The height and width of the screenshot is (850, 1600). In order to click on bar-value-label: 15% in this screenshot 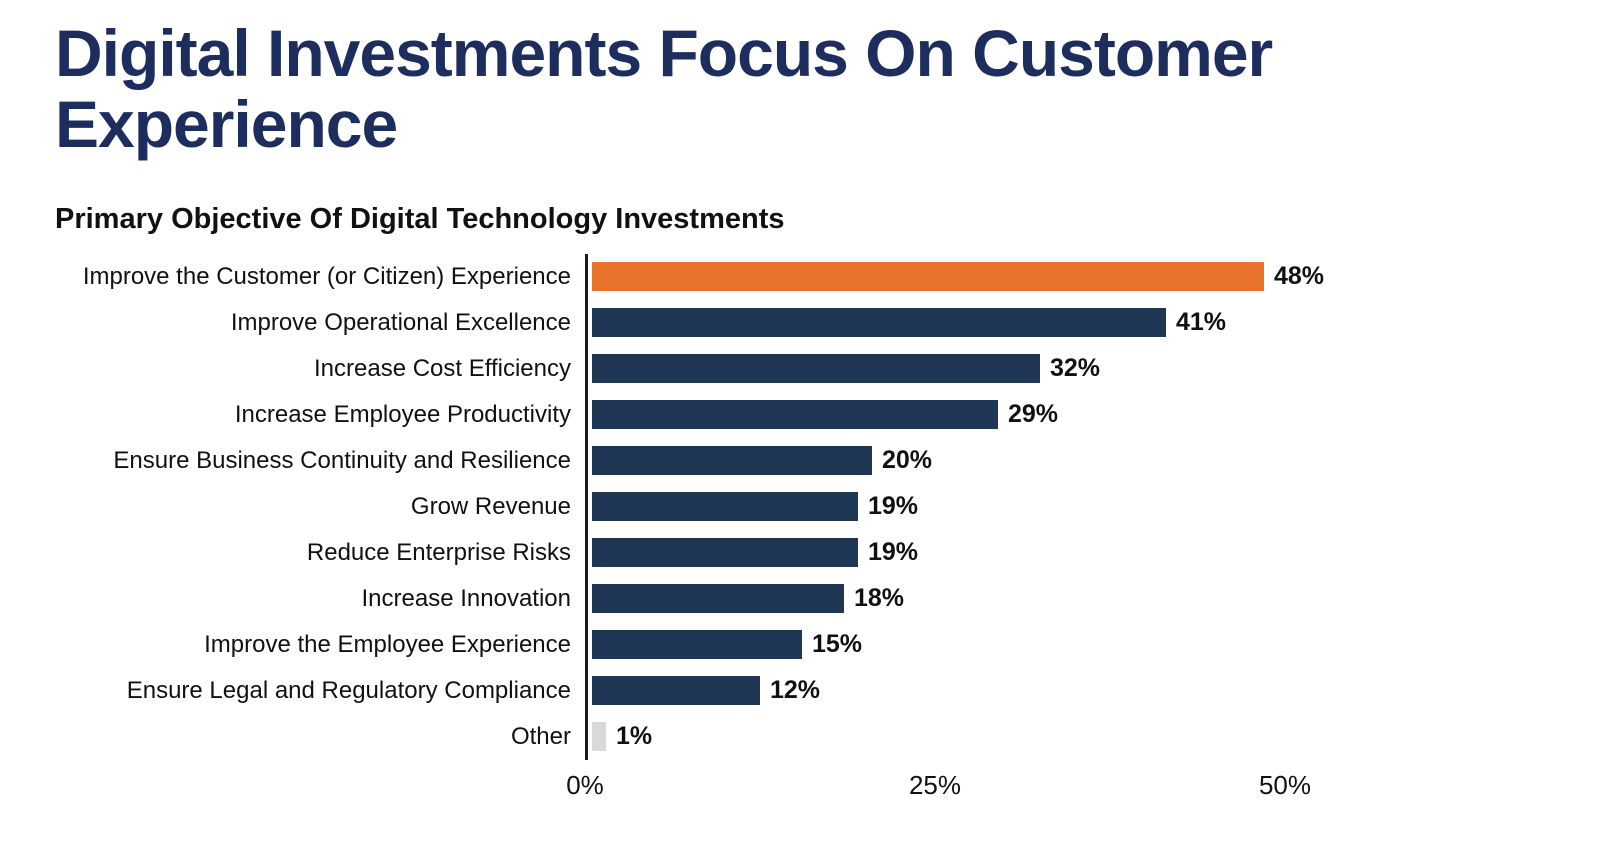, I will do `click(837, 644)`.